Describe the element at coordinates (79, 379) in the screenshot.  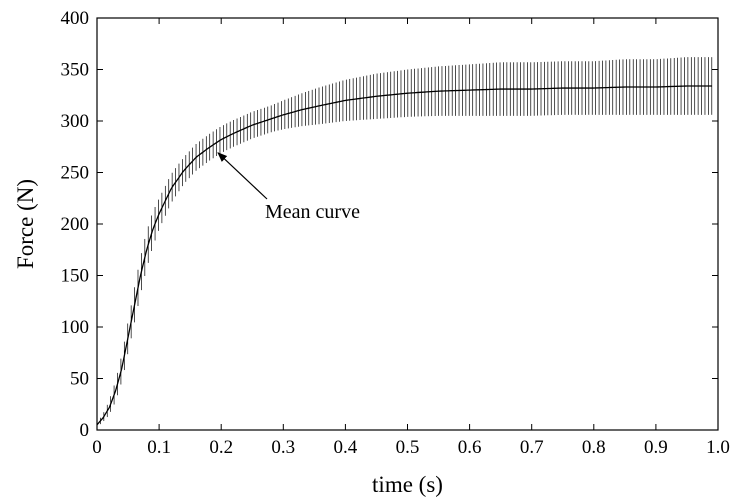
I see `y-tick-label: 50` at that location.